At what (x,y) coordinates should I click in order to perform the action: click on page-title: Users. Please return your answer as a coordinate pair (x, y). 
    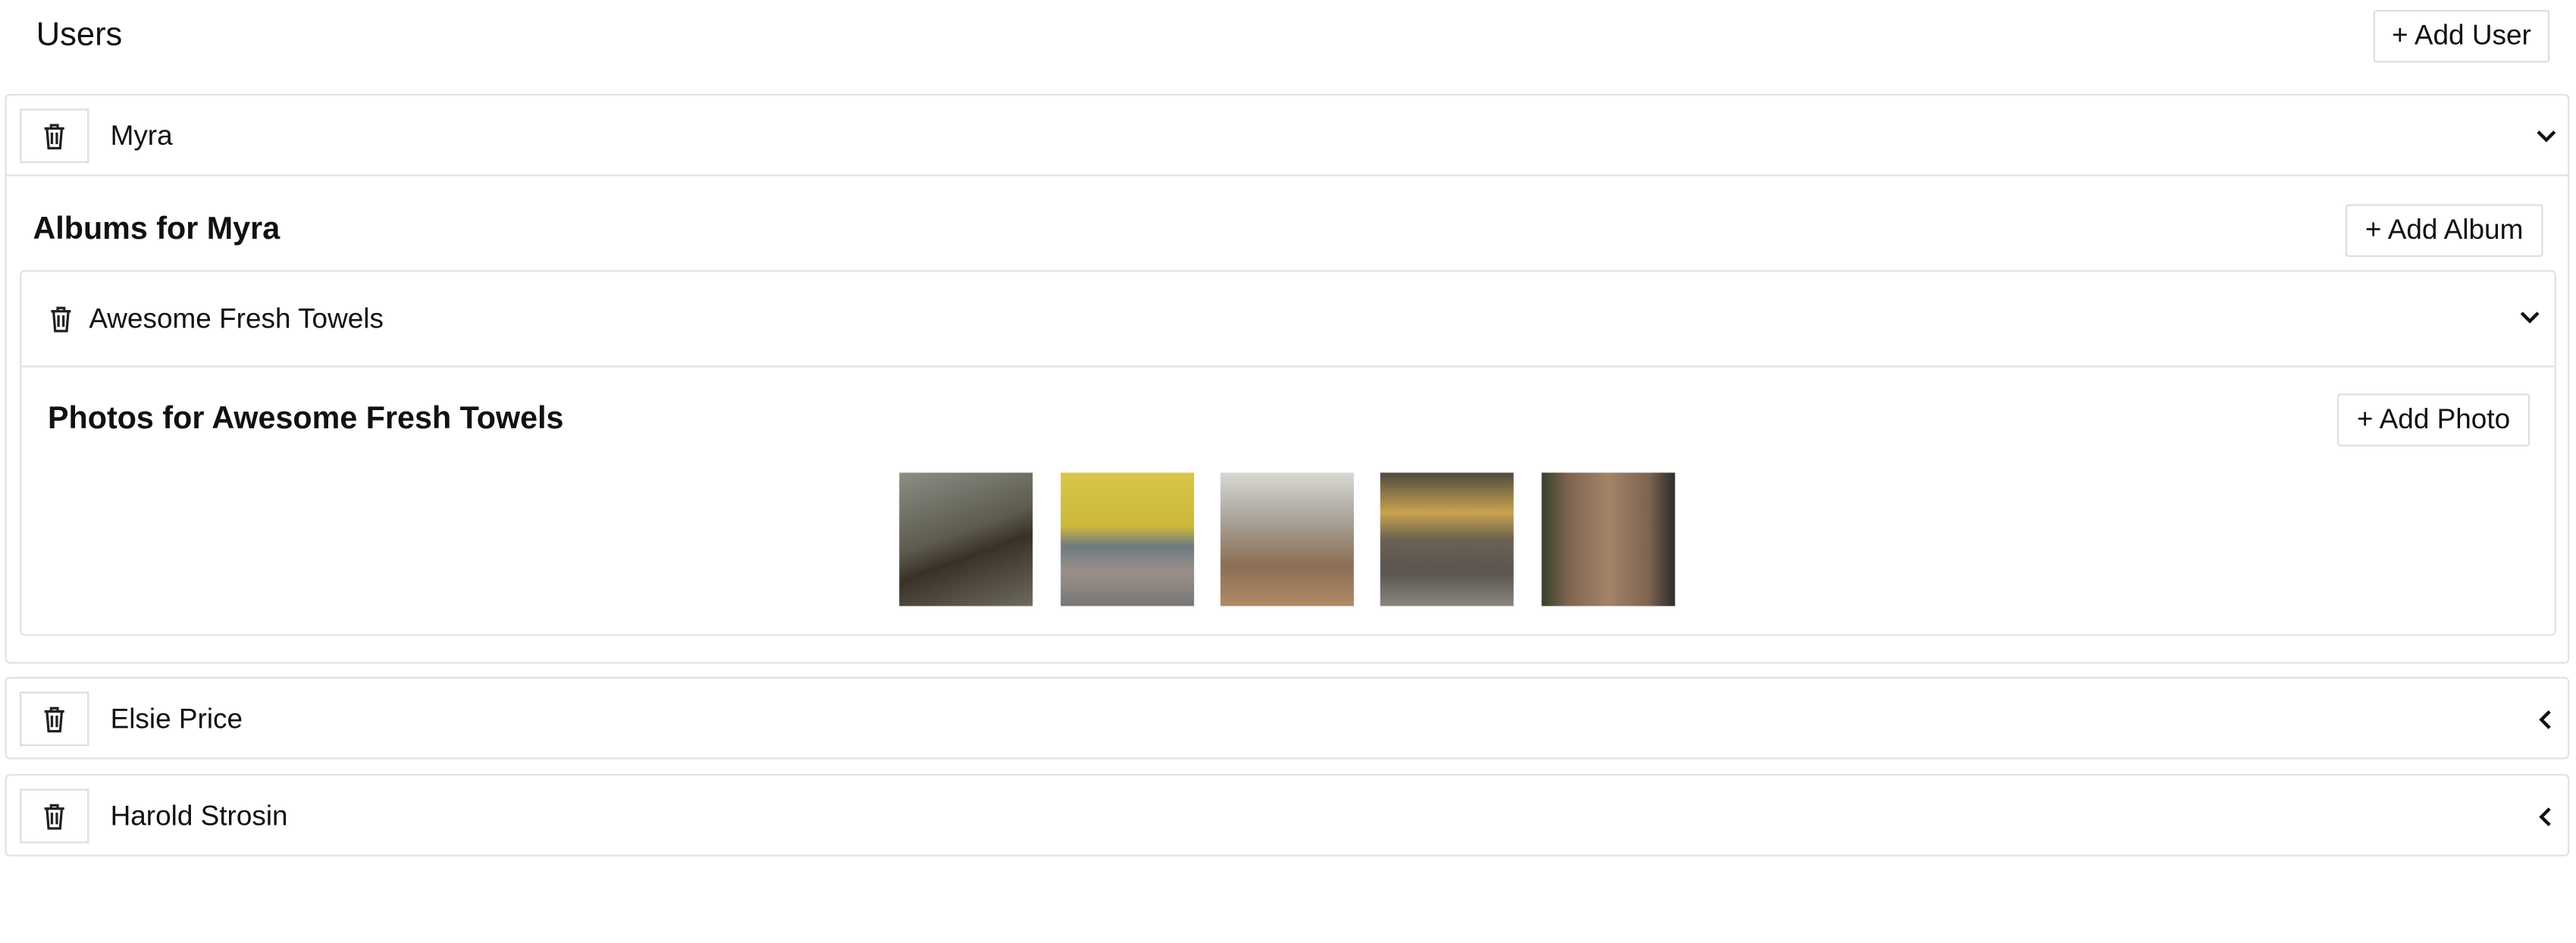
    Looking at the image, I should click on (79, 35).